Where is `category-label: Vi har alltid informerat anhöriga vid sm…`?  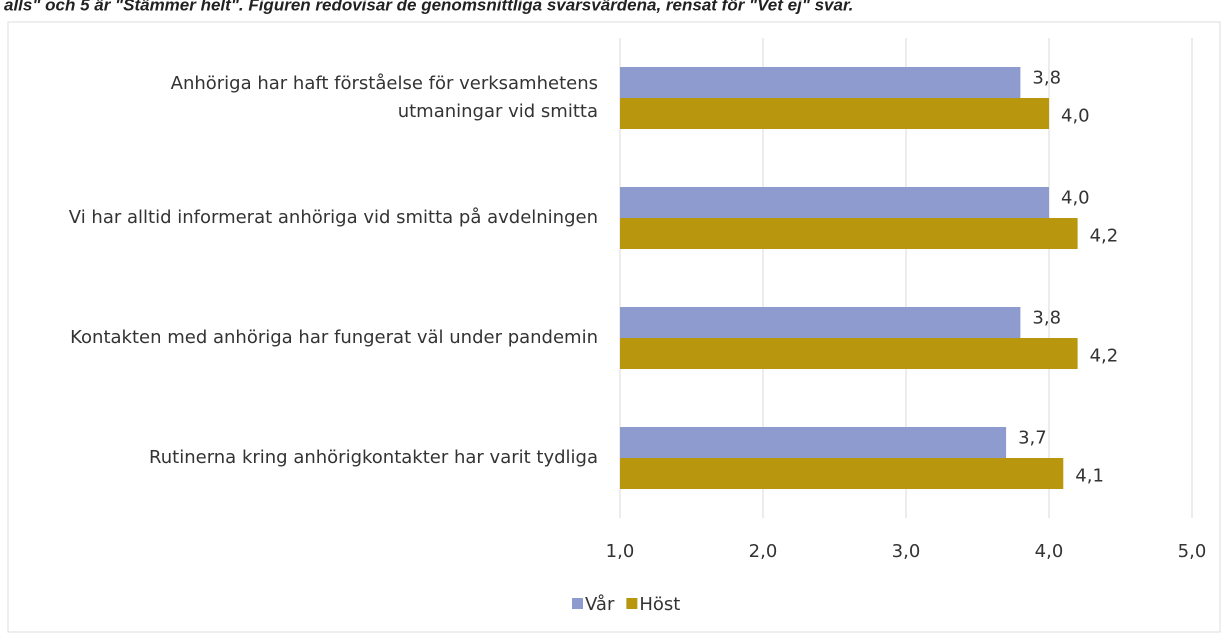
category-label: Vi har alltid informerat anhöriga vid sm… is located at coordinates (333, 217).